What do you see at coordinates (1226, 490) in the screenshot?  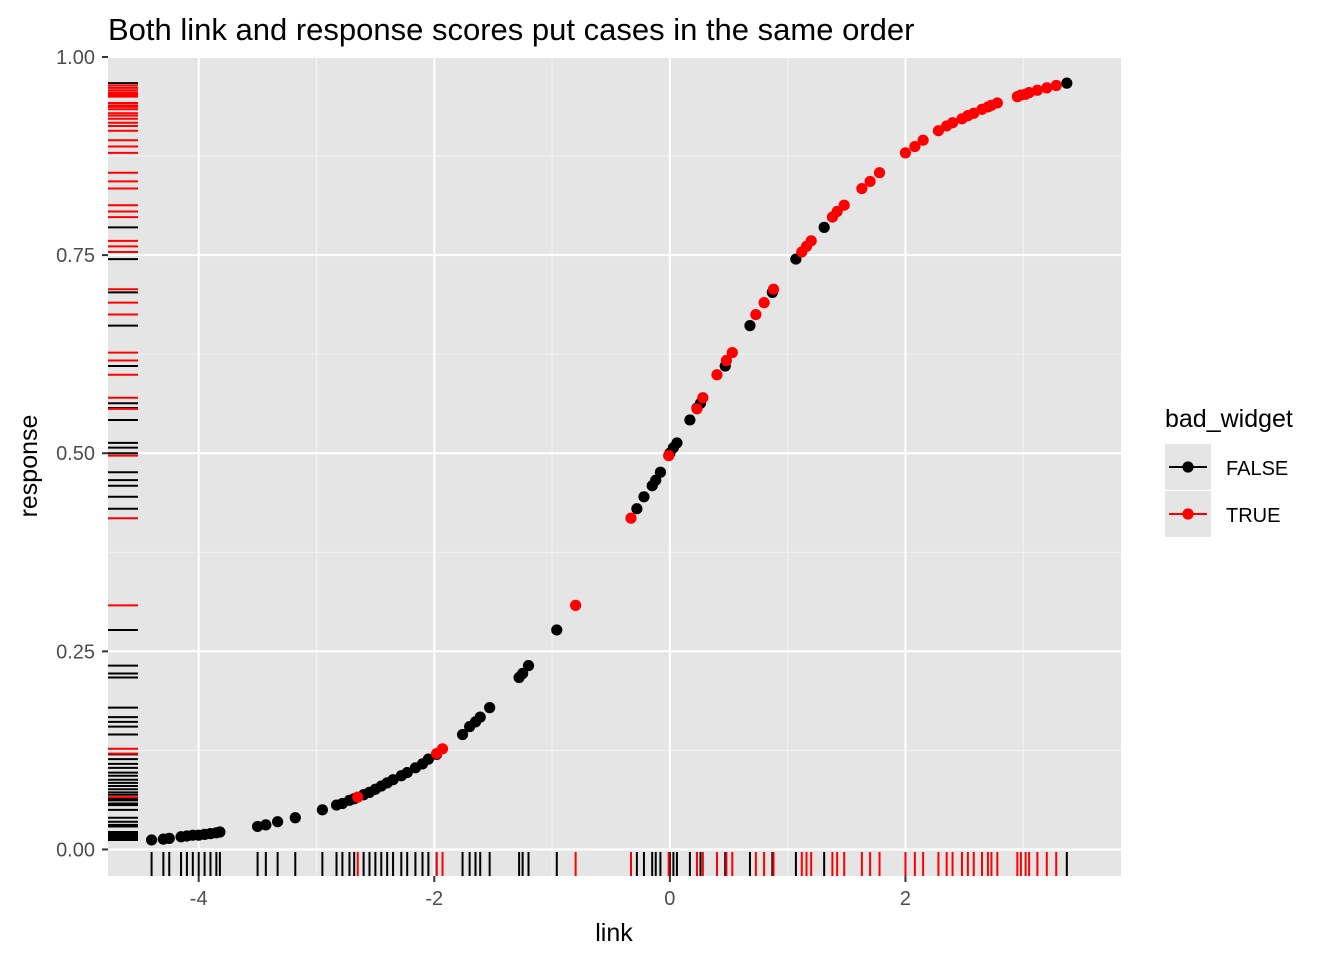 I see `legend-keys: FALSE TRUE` at bounding box center [1226, 490].